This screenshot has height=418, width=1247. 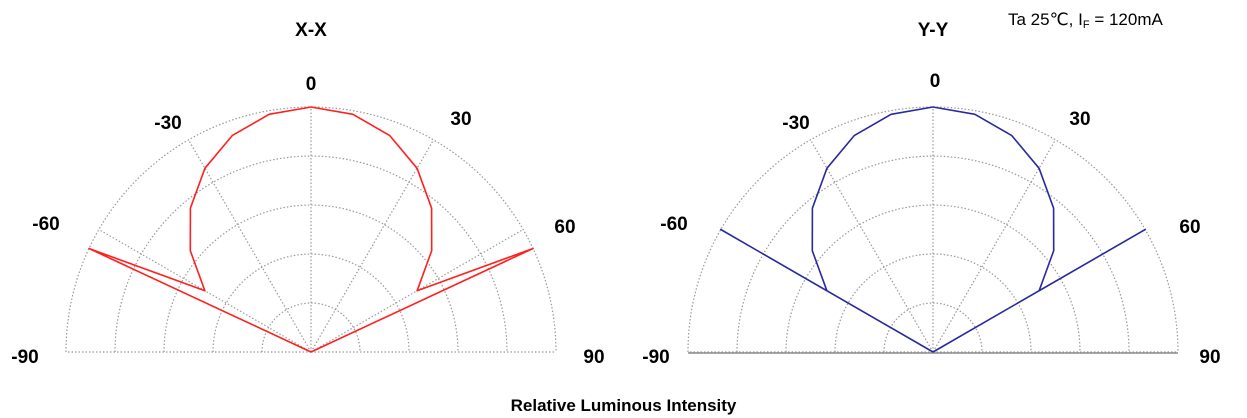 What do you see at coordinates (623, 405) in the screenshot?
I see `x-axis-label: Relative Luminous Intensity` at bounding box center [623, 405].